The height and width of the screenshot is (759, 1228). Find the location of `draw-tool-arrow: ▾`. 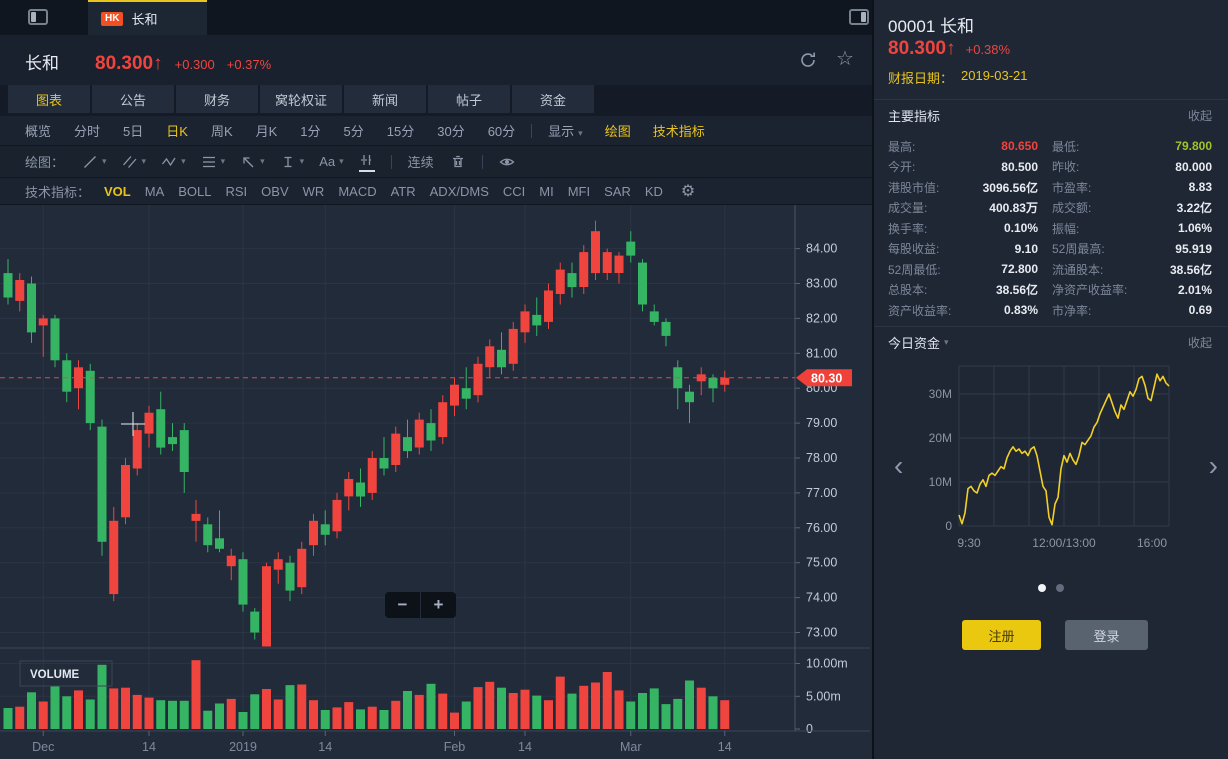

draw-tool-arrow: ▾ is located at coordinates (252, 162).